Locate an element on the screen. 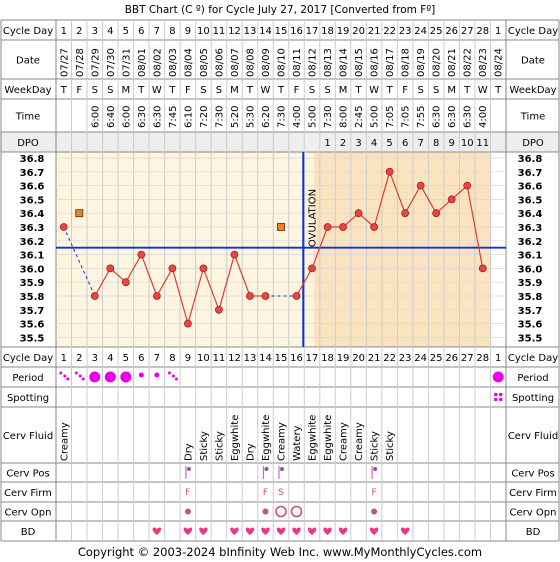  time-label: 6:00 is located at coordinates (95, 117).